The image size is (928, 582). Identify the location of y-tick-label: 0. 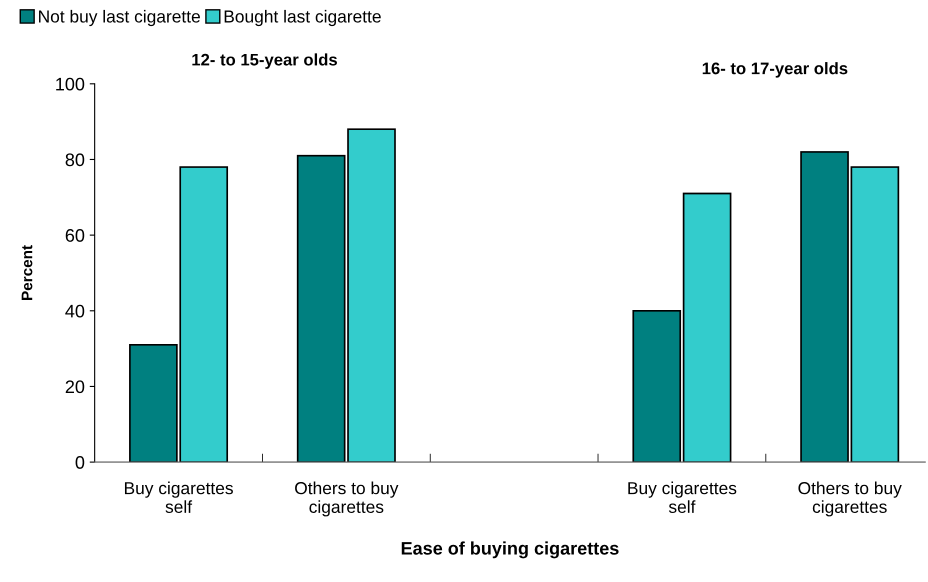
(80, 462).